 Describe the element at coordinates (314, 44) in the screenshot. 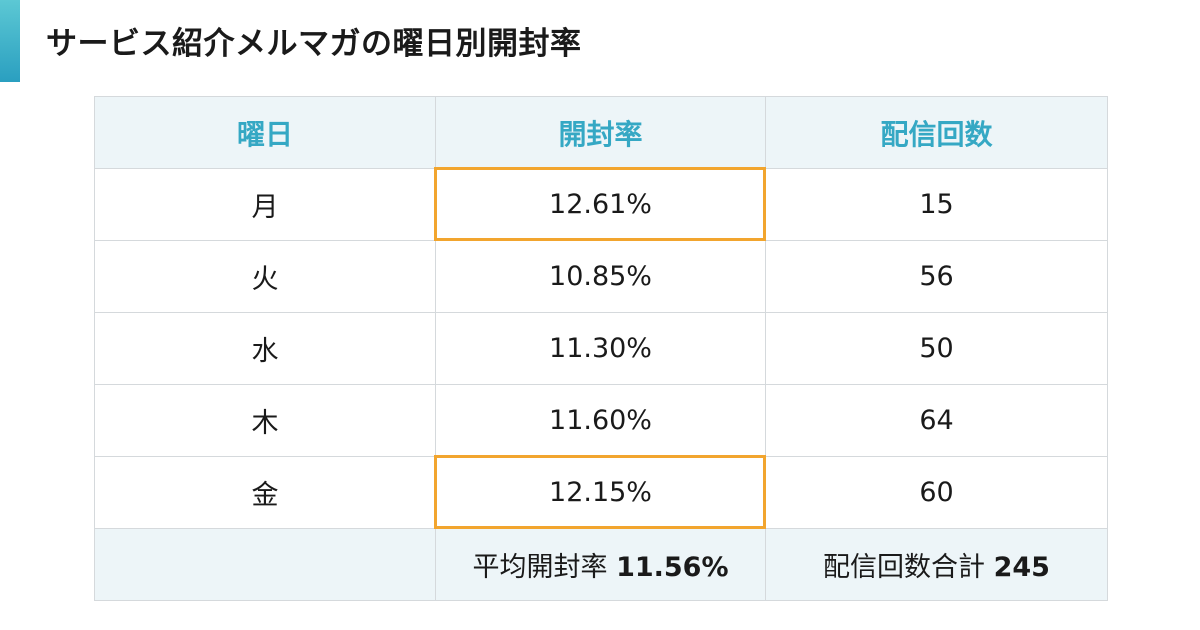

I see `page-title: サービス紹介メルマガの曜日別開封率` at that location.